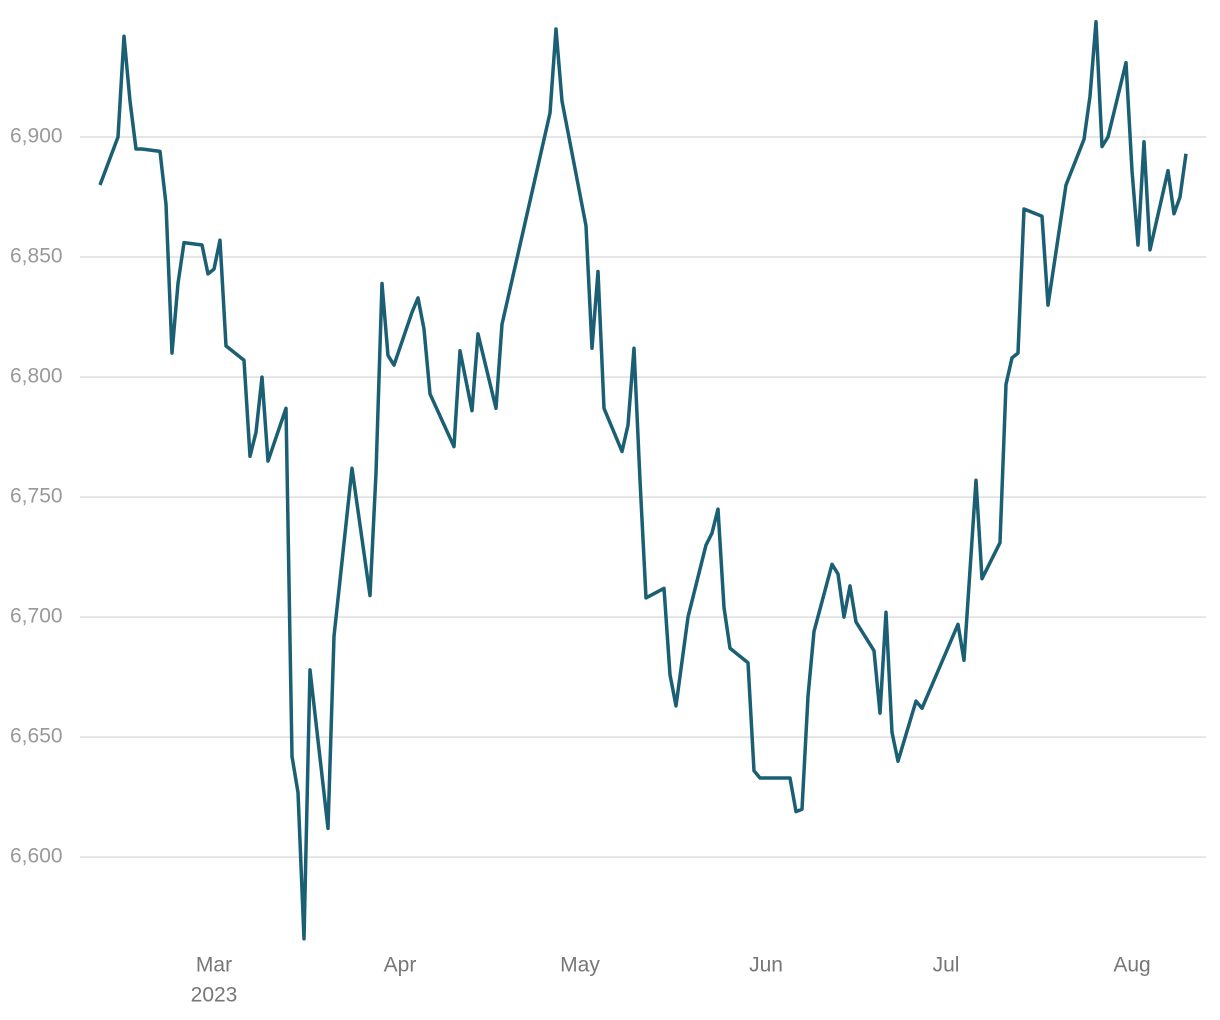 This screenshot has height=1020, width=1220. What do you see at coordinates (36, 736) in the screenshot?
I see `y-tick-label: 6,650` at bounding box center [36, 736].